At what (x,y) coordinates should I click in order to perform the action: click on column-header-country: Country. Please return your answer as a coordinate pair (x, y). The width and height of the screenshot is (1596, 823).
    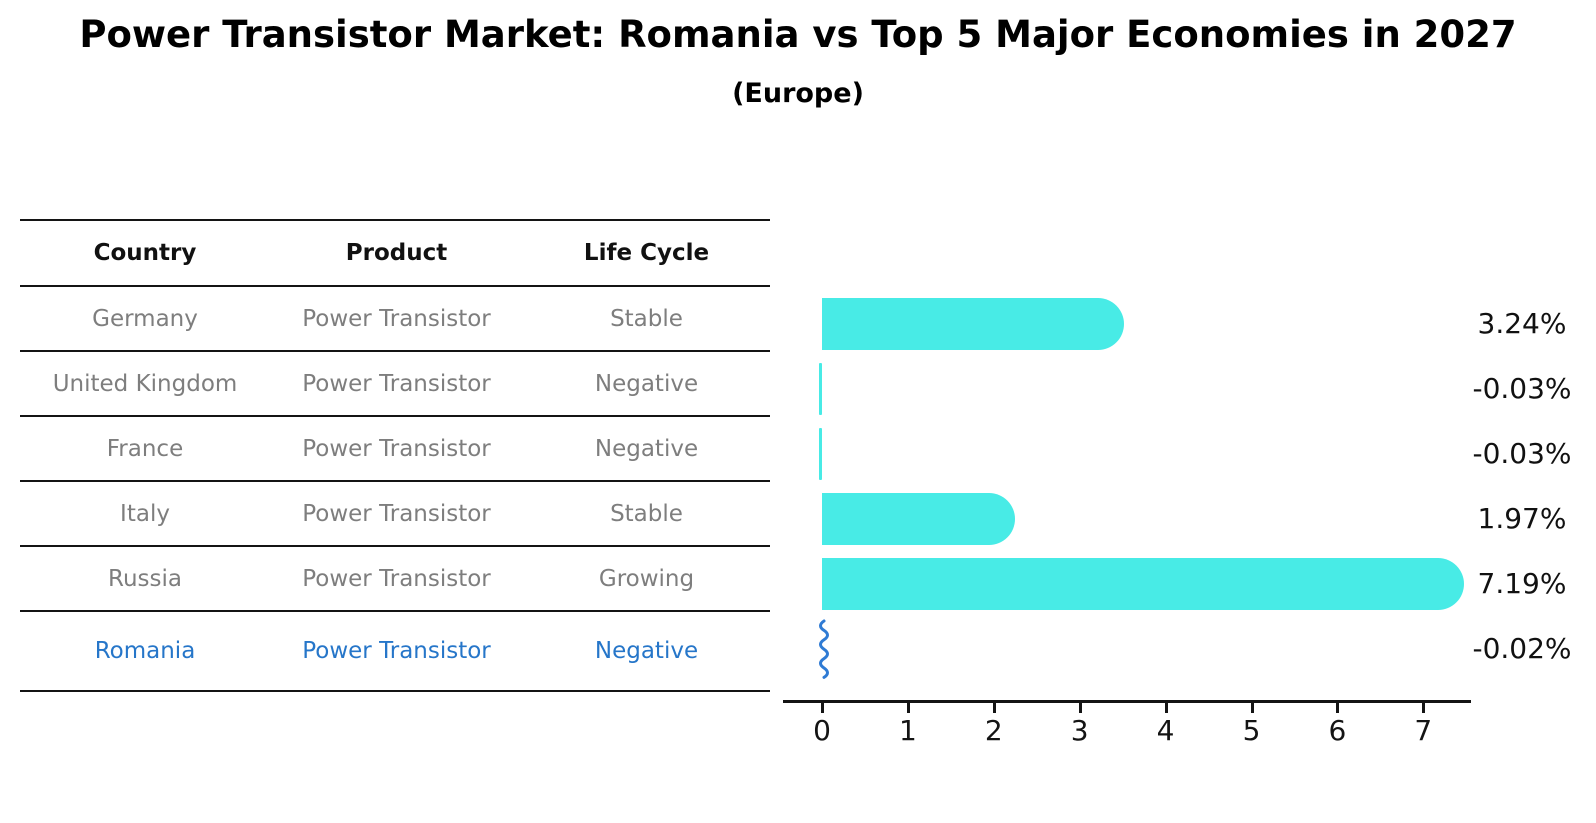
    Looking at the image, I should click on (145, 253).